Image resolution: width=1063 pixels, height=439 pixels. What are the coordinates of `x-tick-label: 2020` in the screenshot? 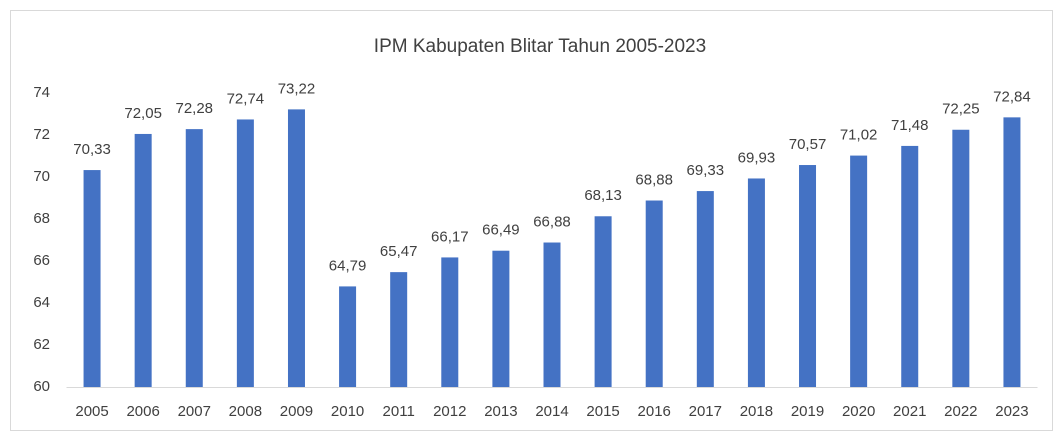 It's located at (858, 411).